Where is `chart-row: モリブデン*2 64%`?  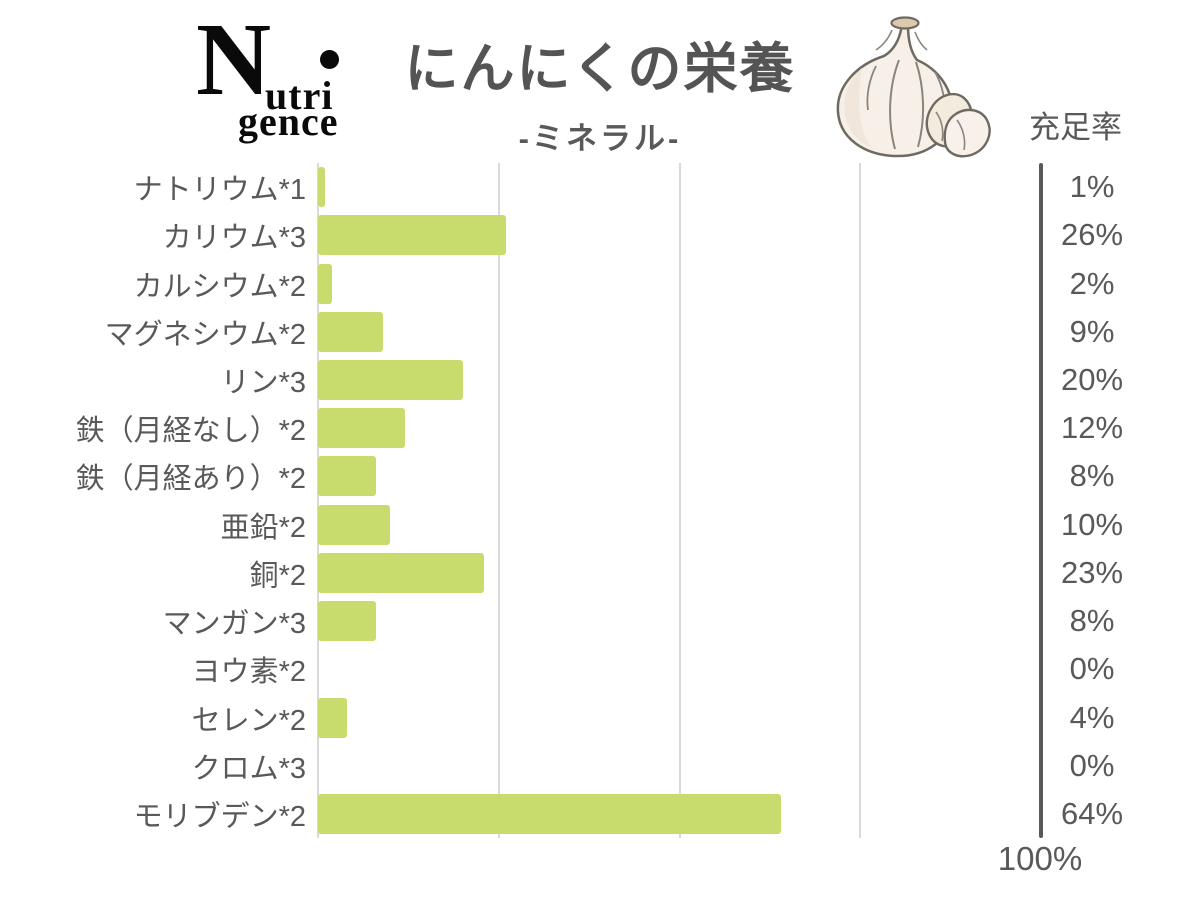 chart-row: モリブデン*2 64% is located at coordinates (600, 814).